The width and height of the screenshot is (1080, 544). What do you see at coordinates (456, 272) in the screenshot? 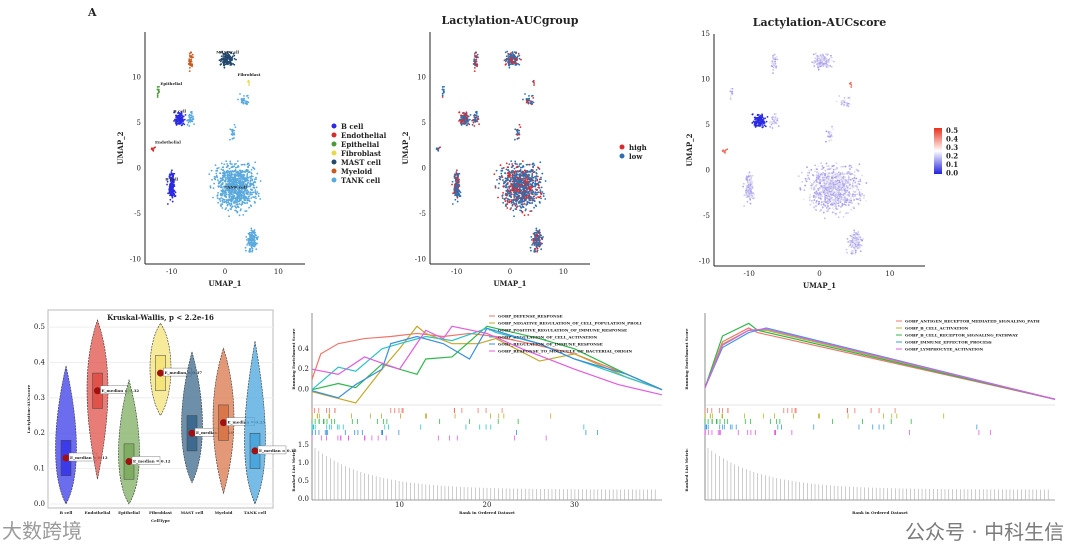
I see `x-tick-label: -10` at bounding box center [456, 272].